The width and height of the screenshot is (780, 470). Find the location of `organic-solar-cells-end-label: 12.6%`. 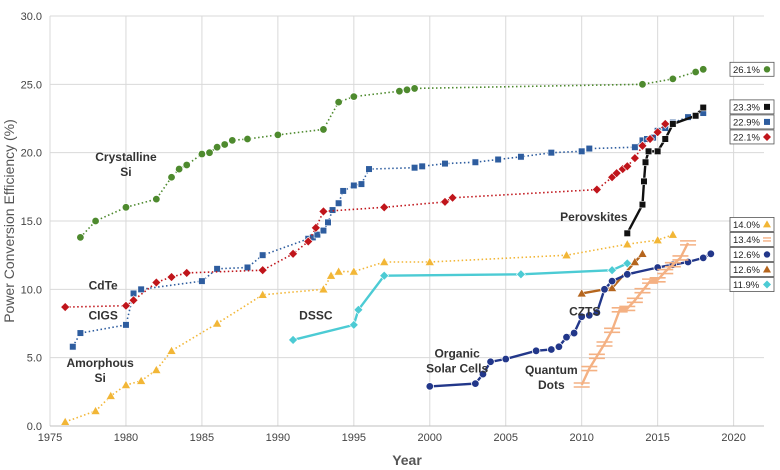

organic-solar-cells-end-label: 12.6% is located at coordinates (752, 254).